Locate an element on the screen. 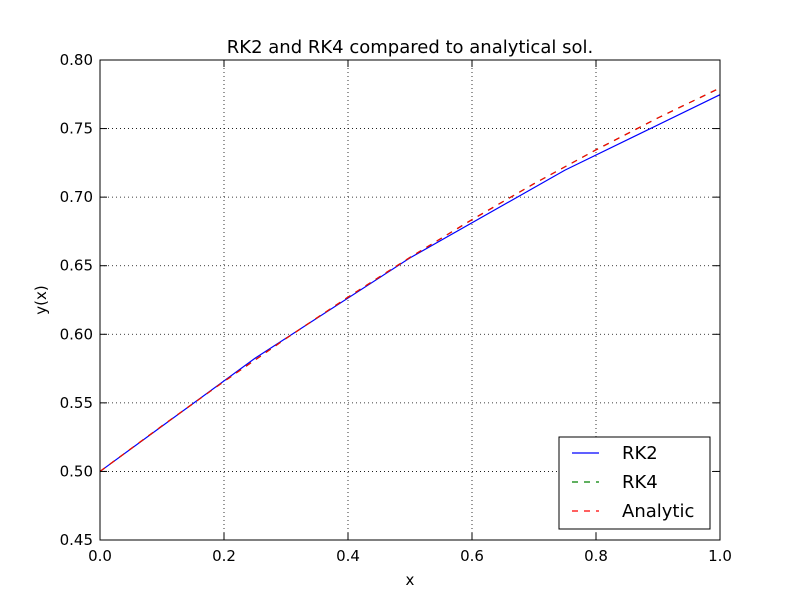  y-tick-label: 0.70 is located at coordinates (76, 197).